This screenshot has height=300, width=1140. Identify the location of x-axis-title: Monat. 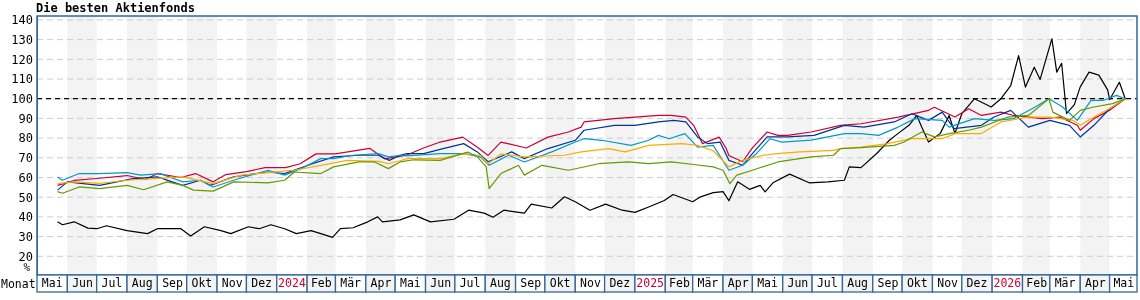
(18, 284).